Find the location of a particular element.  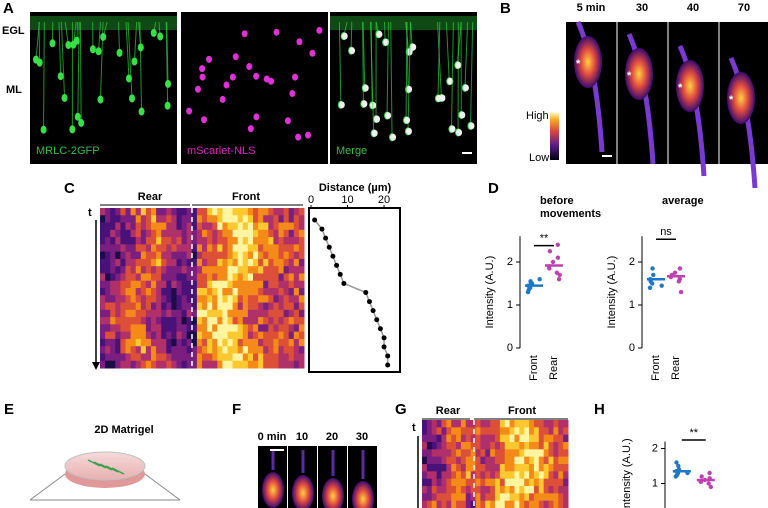

egl-band is located at coordinates (103, 23).